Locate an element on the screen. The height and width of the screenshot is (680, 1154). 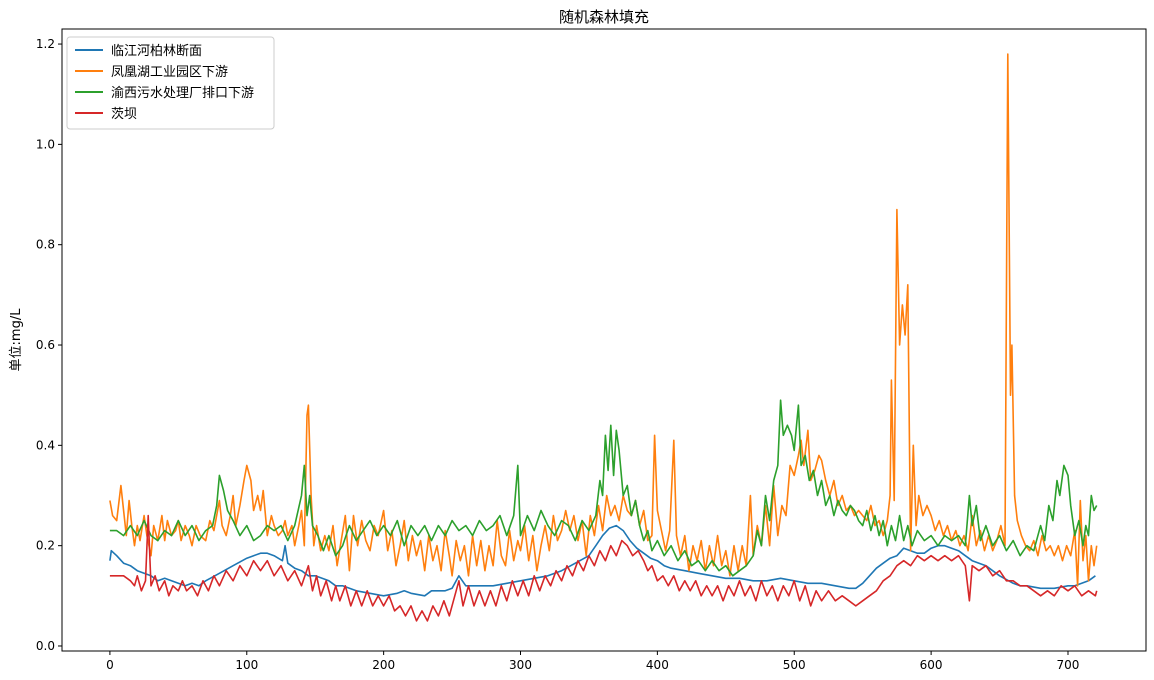
y-axis: 0.0 0.2 0.4 0.6 0.8 1.0 1.2 is located at coordinates (49, 345).